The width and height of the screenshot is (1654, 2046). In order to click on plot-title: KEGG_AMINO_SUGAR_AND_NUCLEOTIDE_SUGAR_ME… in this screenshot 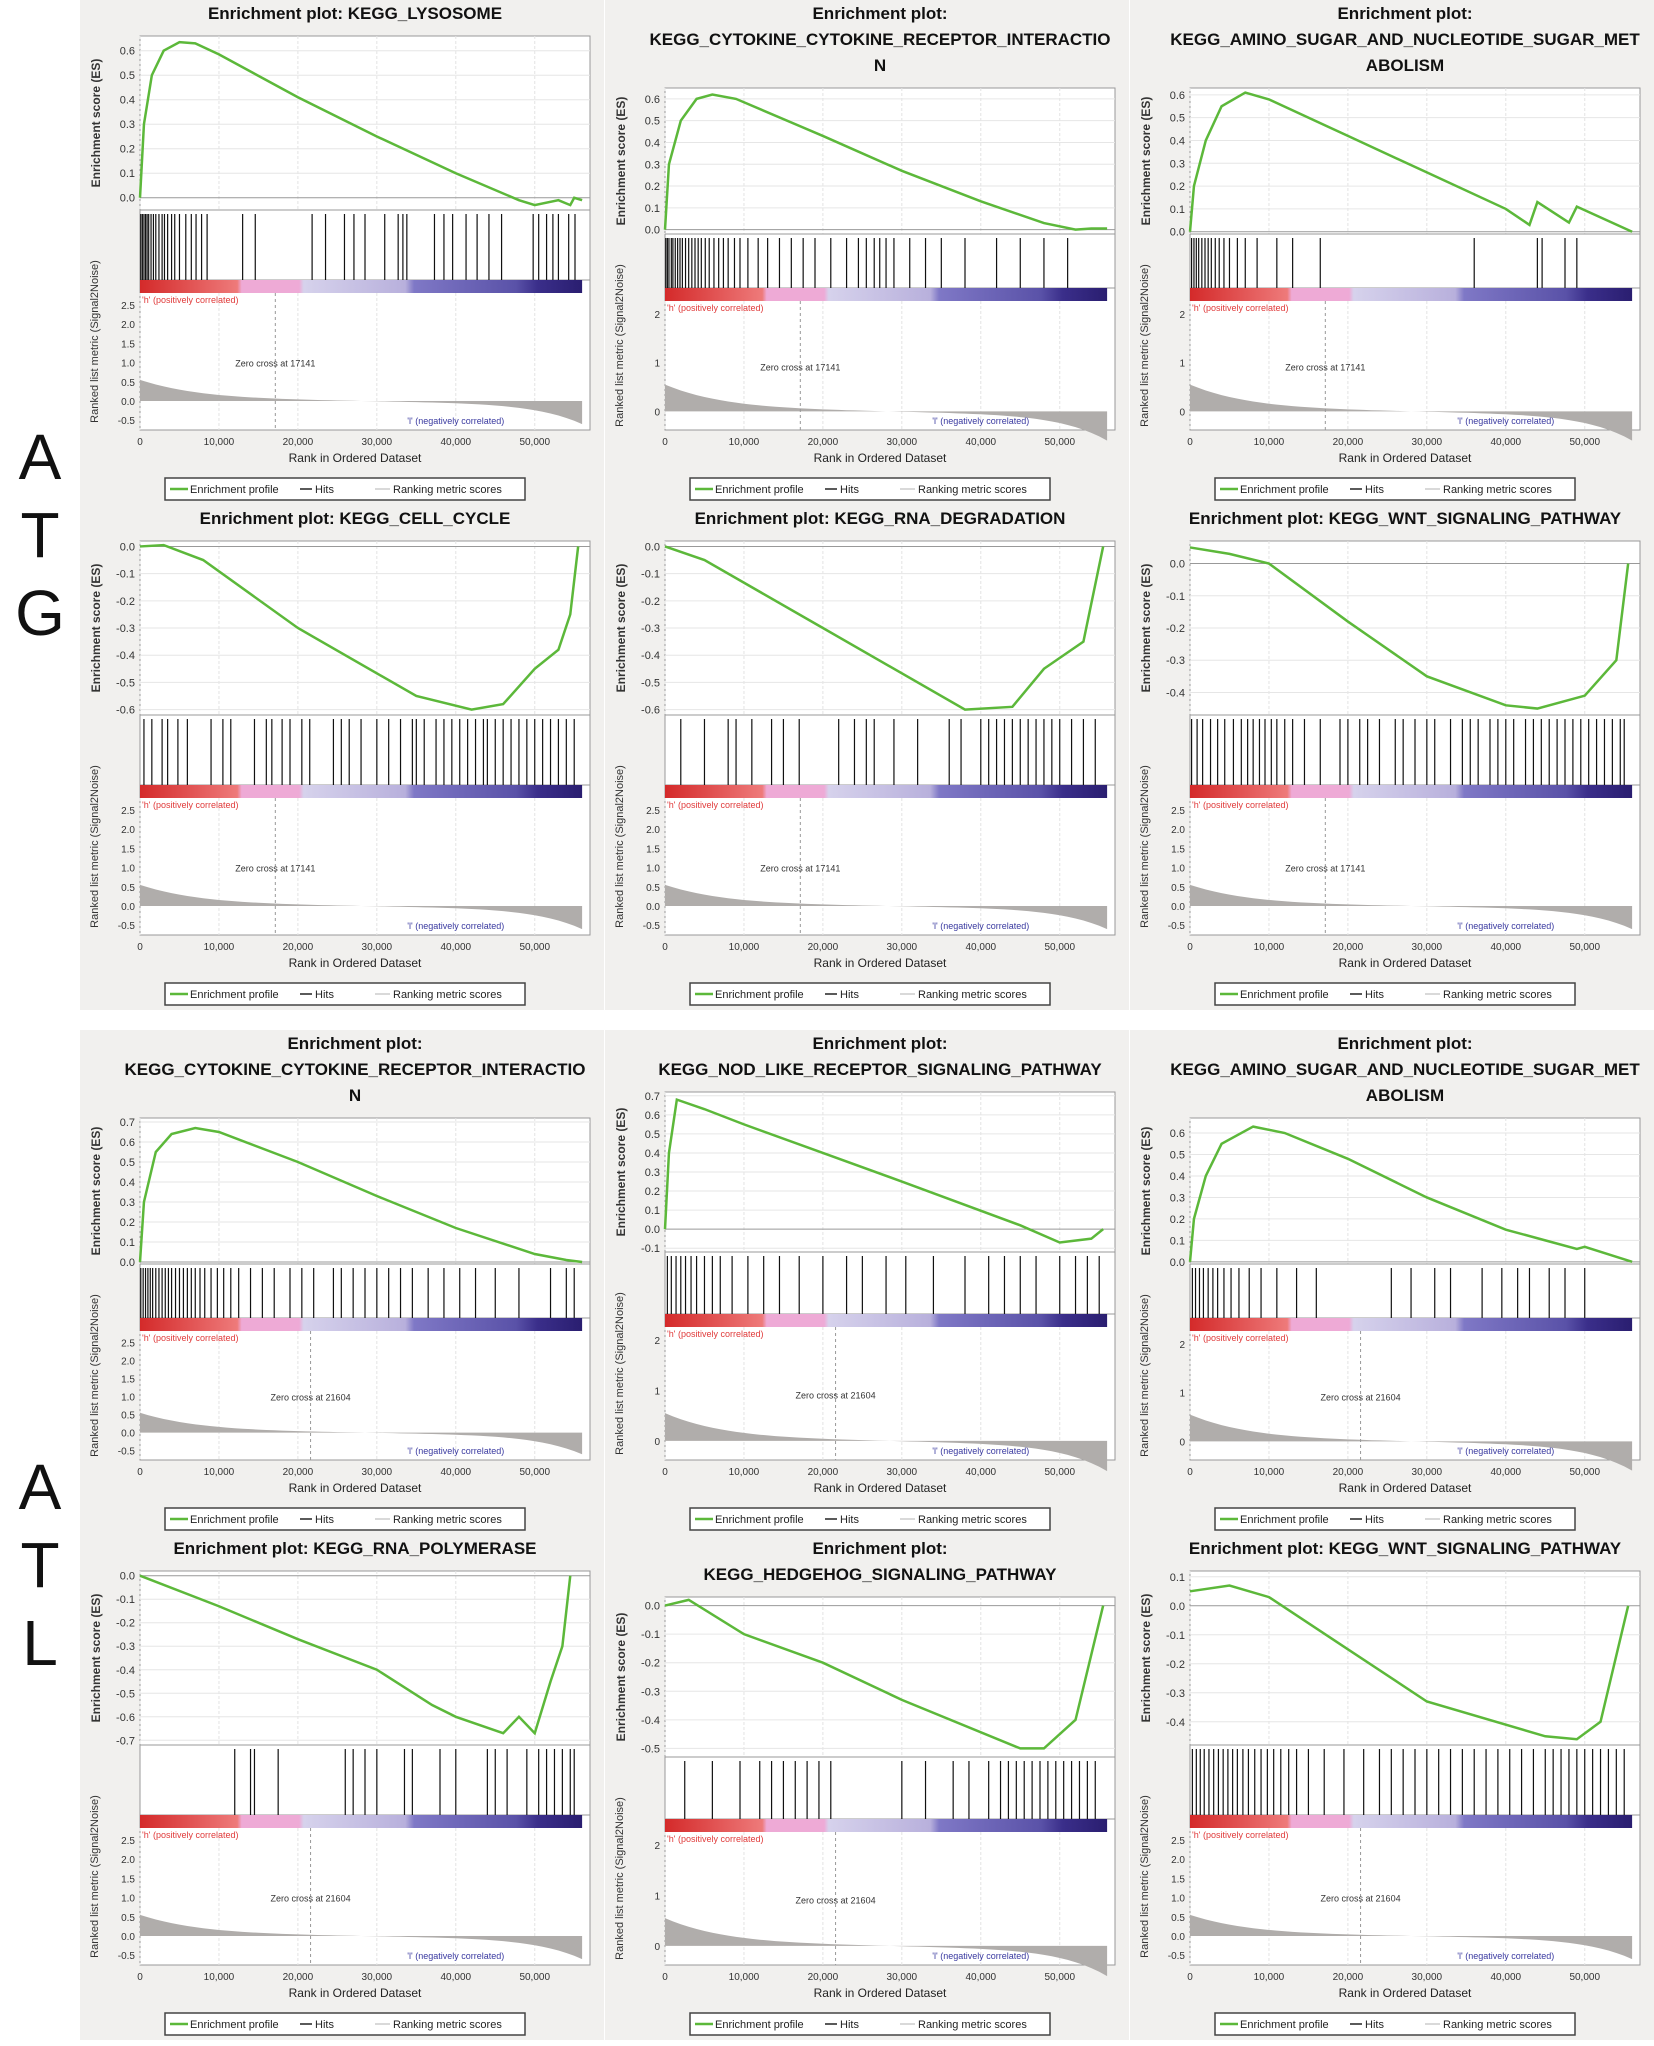, I will do `click(1405, 1069)`.